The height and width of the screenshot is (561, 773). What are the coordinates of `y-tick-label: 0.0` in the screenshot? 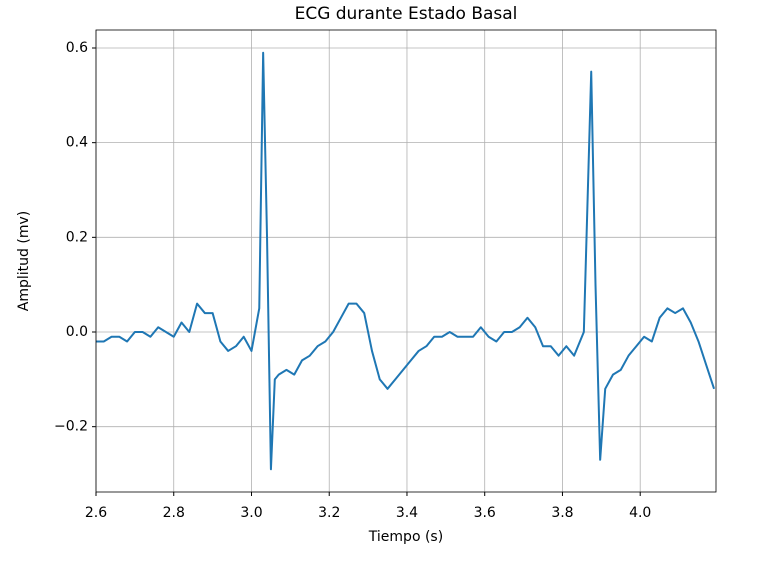 It's located at (77, 332).